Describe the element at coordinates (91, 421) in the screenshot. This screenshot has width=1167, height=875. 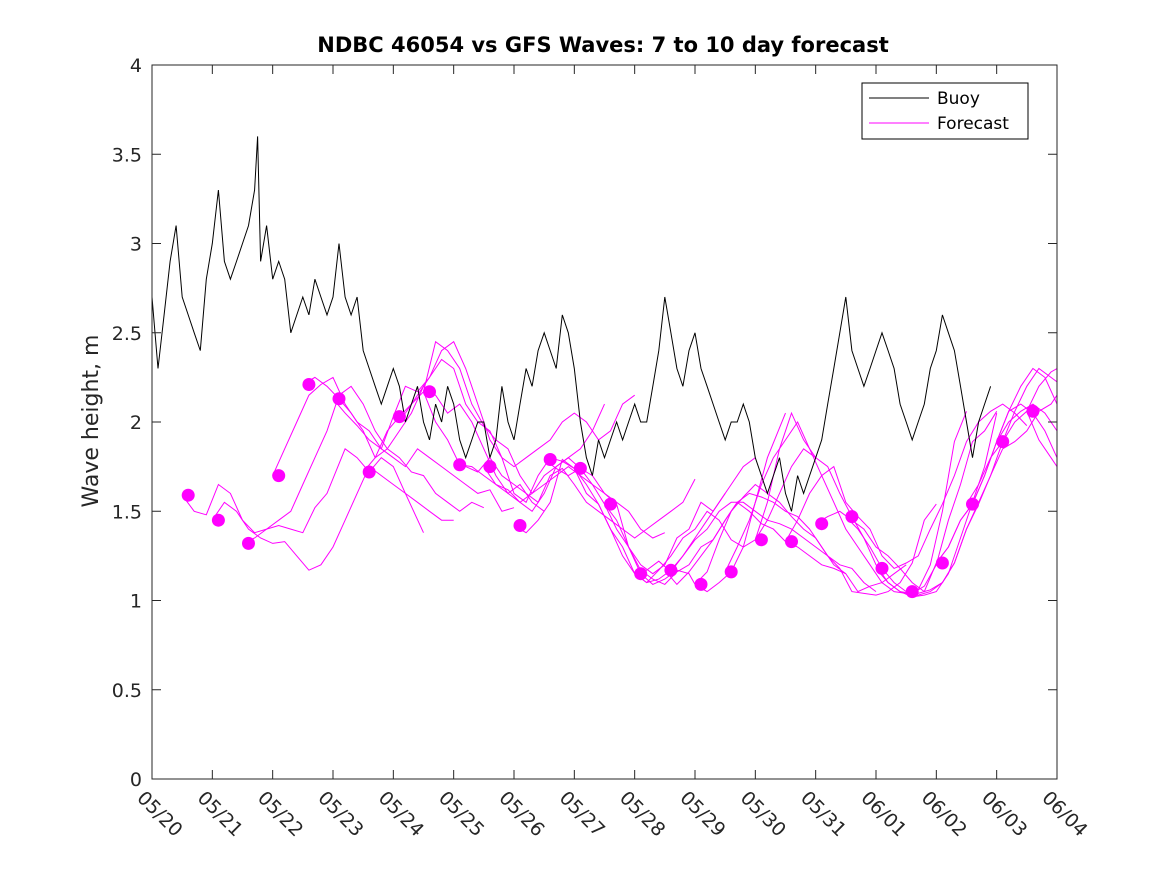
I see `y-axis-label: Wave height, m` at that location.